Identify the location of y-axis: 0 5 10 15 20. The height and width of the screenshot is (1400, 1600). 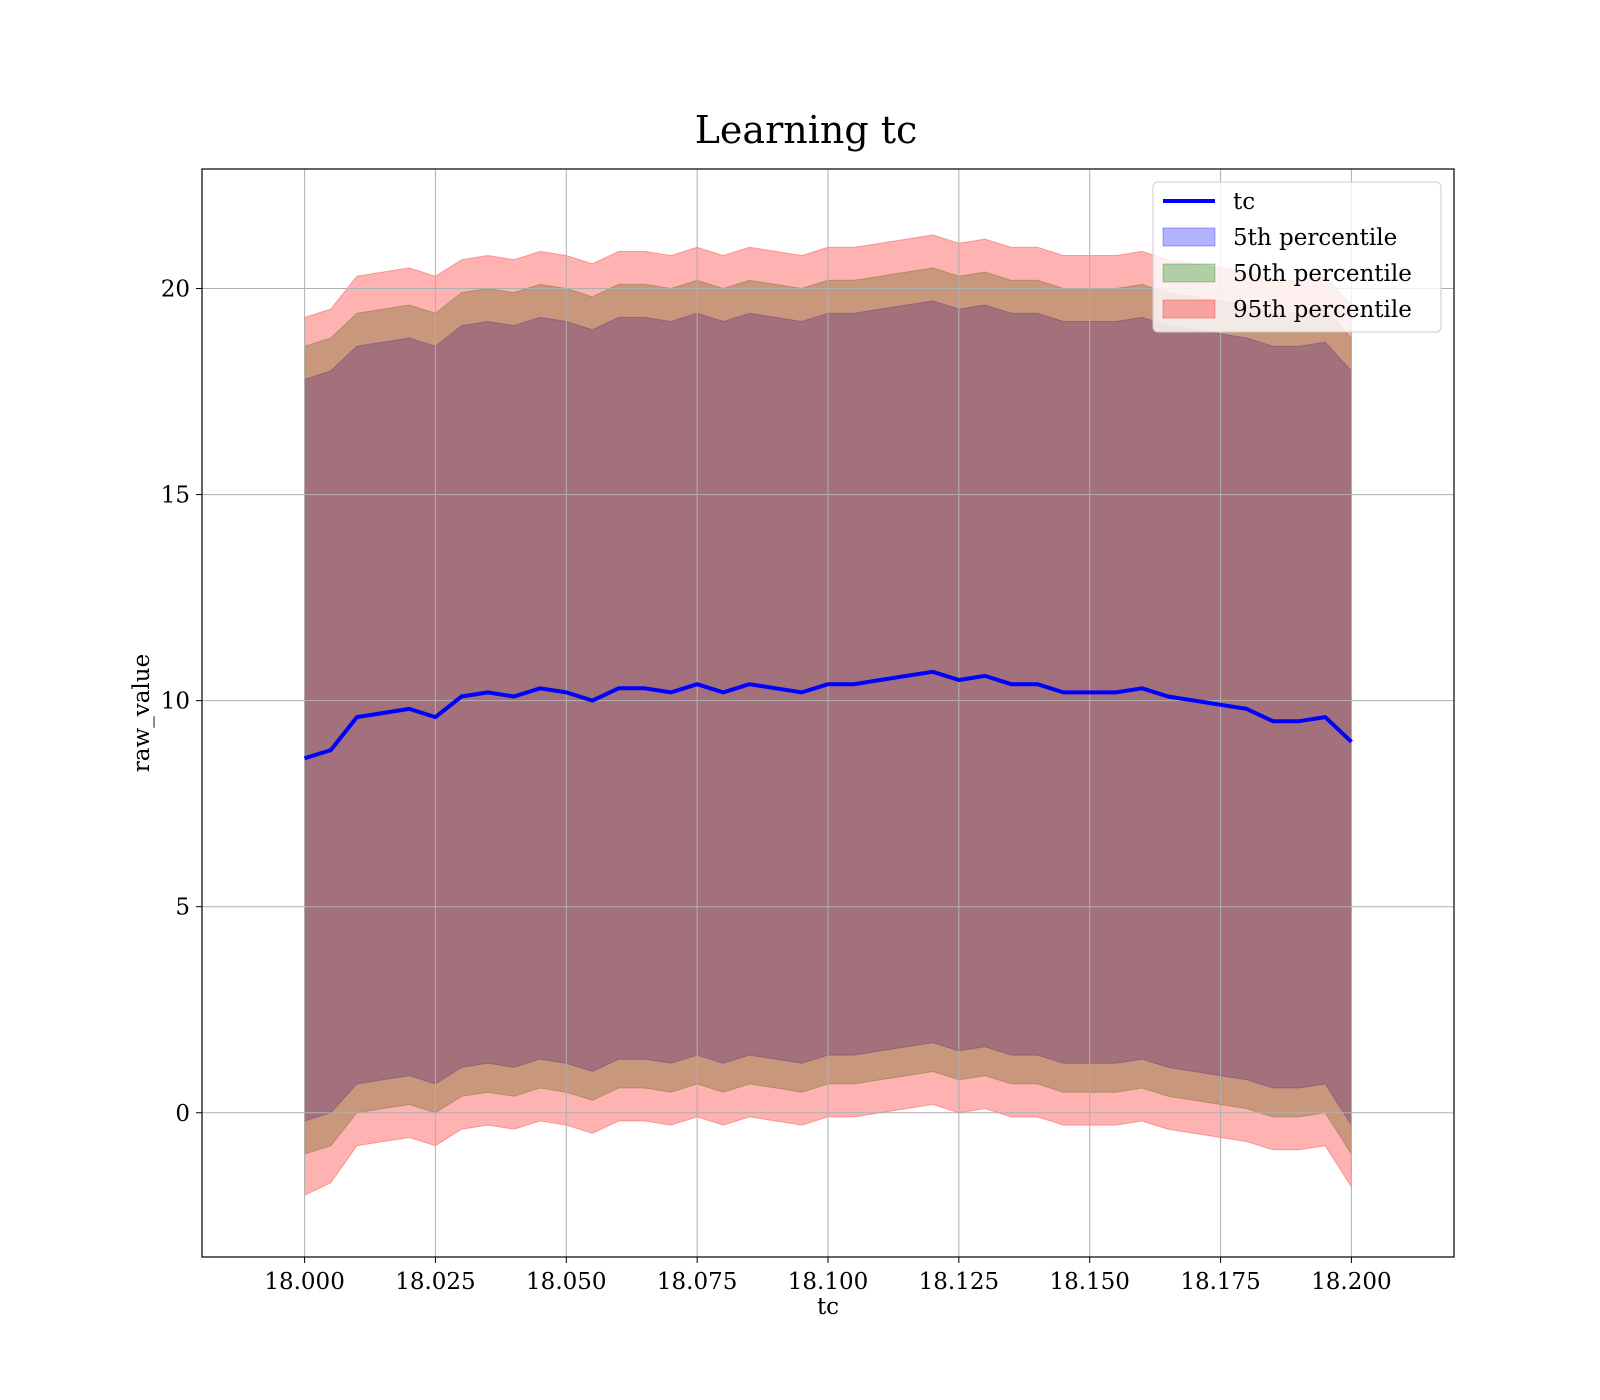
(181, 702).